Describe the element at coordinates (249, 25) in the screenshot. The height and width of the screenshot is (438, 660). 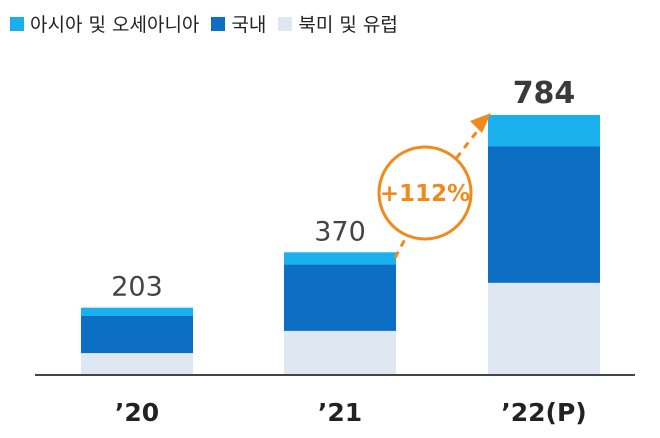
I see `legend-label-domestic: 국내` at that location.